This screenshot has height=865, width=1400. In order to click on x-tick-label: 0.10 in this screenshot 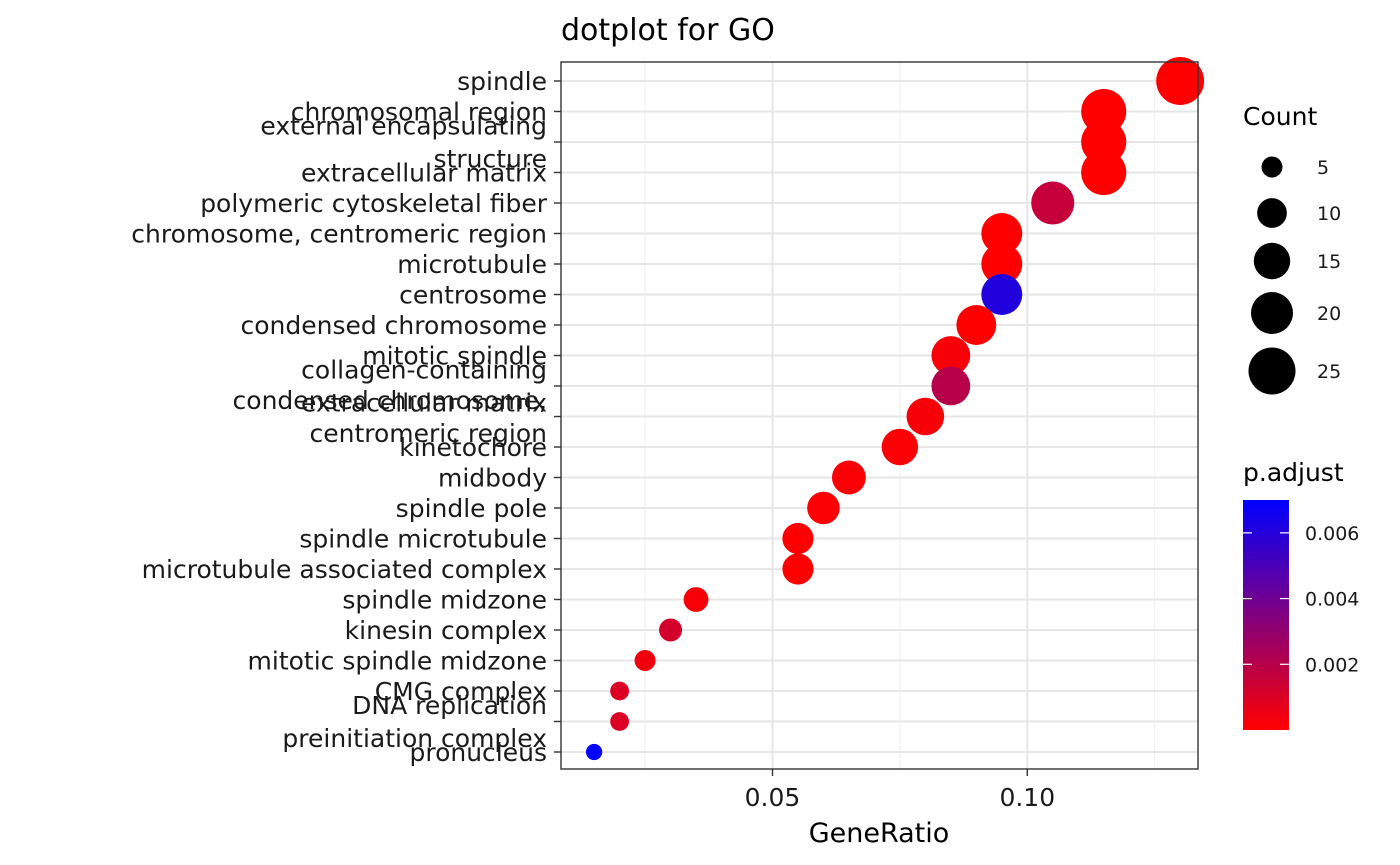, I will do `click(1027, 797)`.